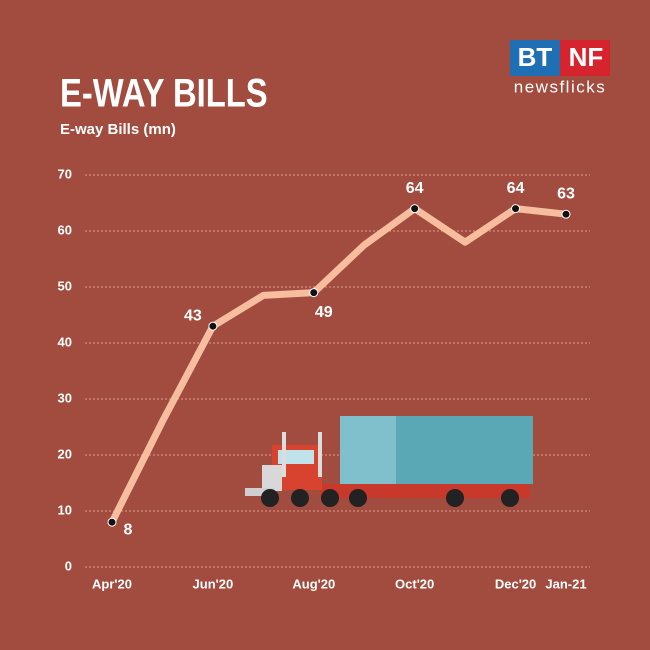 The height and width of the screenshot is (650, 650). I want to click on x-tick-label: Jun'20, so click(213, 583).